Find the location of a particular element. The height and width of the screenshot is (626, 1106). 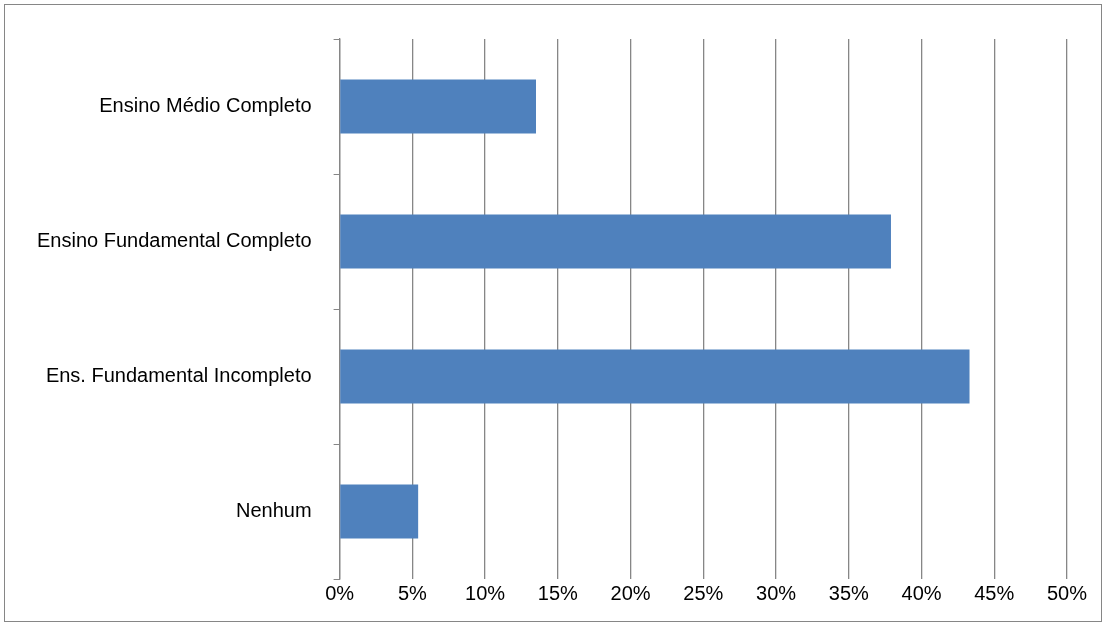

x-tick-label: 15% is located at coordinates (558, 592).